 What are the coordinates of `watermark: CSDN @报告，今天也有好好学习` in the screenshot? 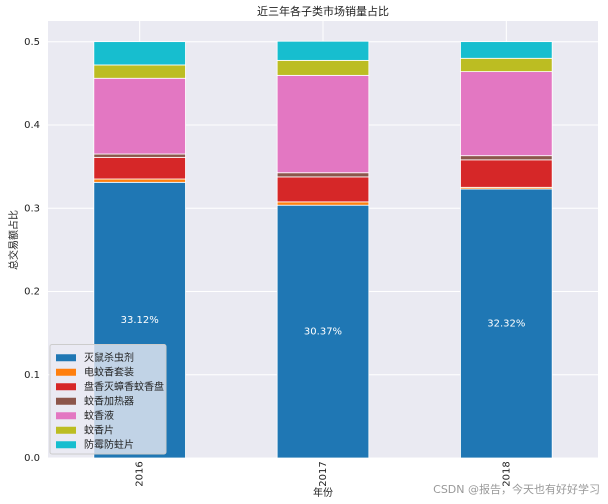 It's located at (516, 489).